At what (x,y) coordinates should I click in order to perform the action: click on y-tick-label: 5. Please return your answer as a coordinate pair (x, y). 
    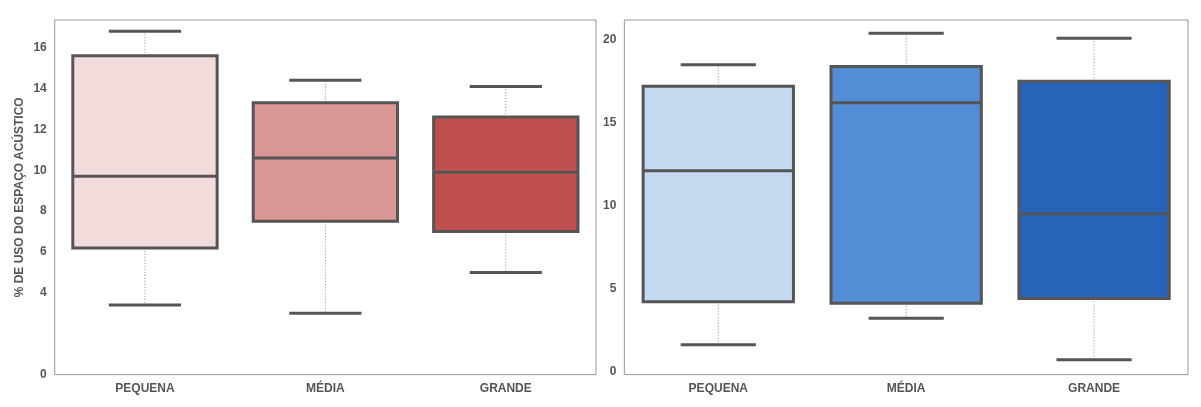
    Looking at the image, I should click on (613, 287).